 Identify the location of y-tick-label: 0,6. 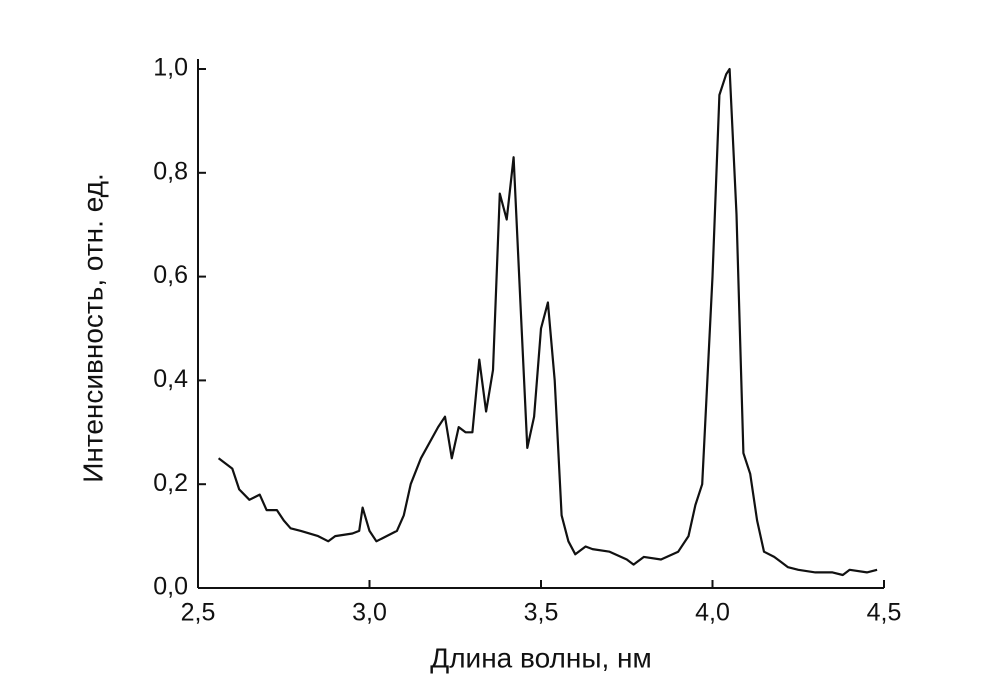
(170, 275).